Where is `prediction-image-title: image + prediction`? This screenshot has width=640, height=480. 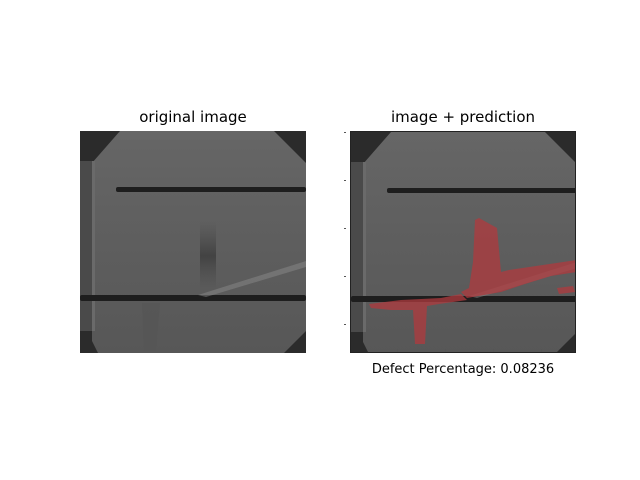 prediction-image-title: image + prediction is located at coordinates (463, 117).